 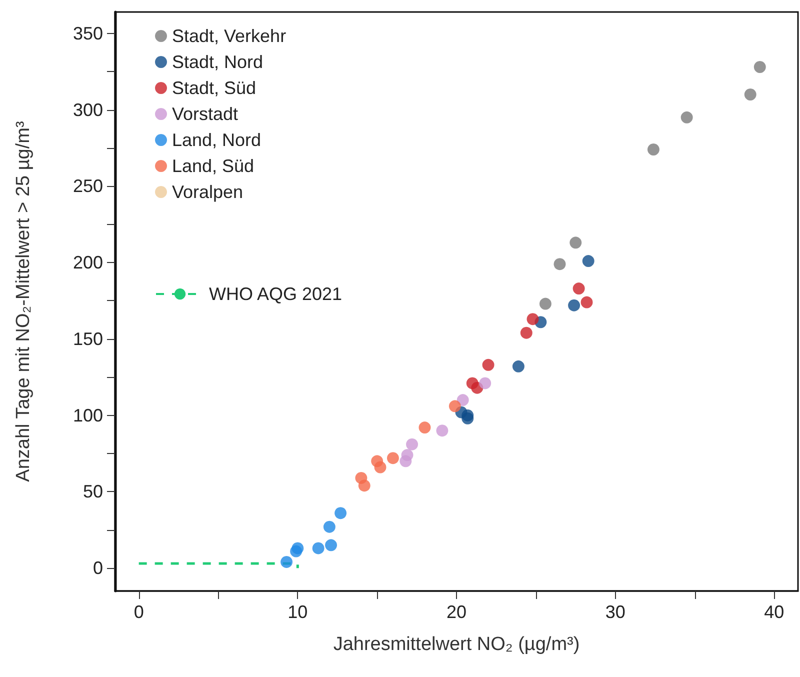 I want to click on legend-label: Stadt, Nord, so click(x=218, y=62).